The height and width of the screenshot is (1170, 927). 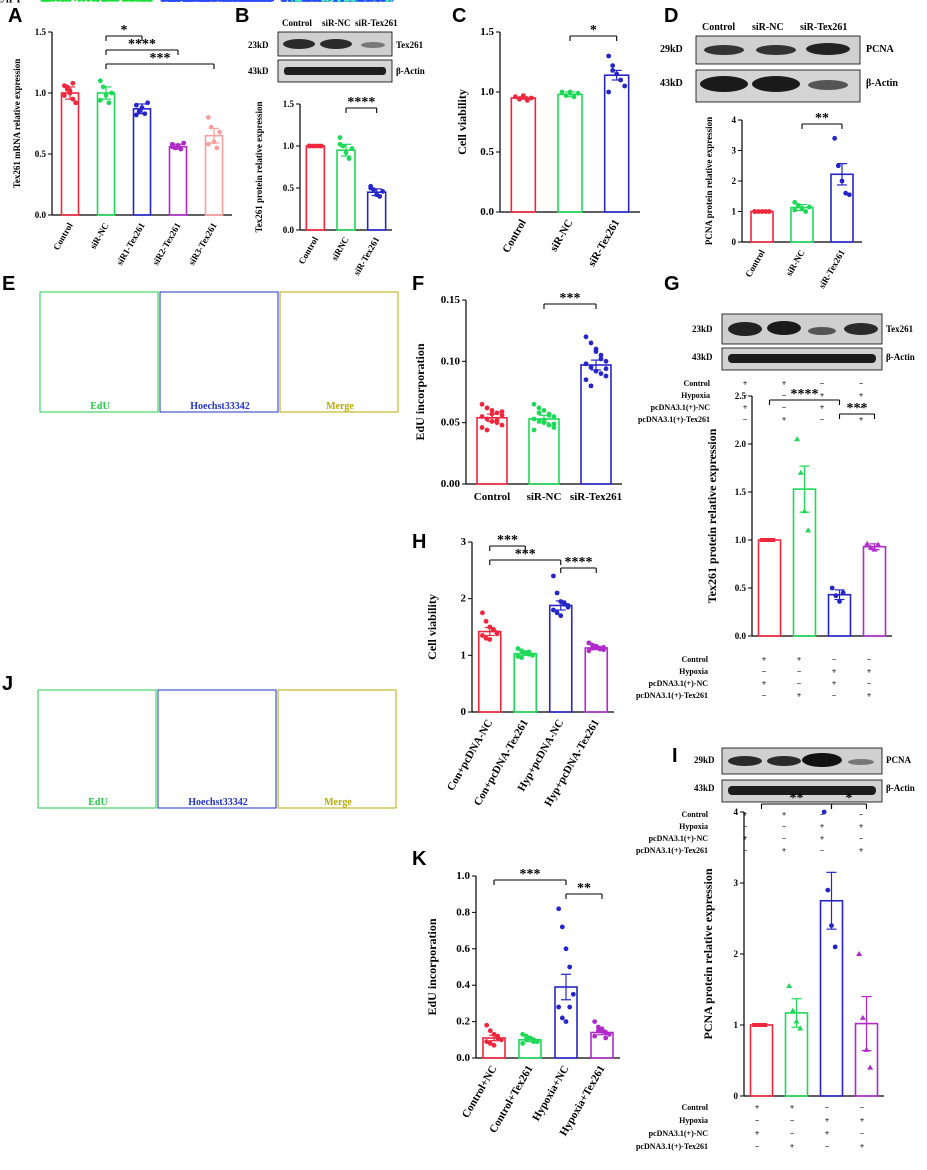 I want to click on treatment-label: Control, so click(x=694, y=814).